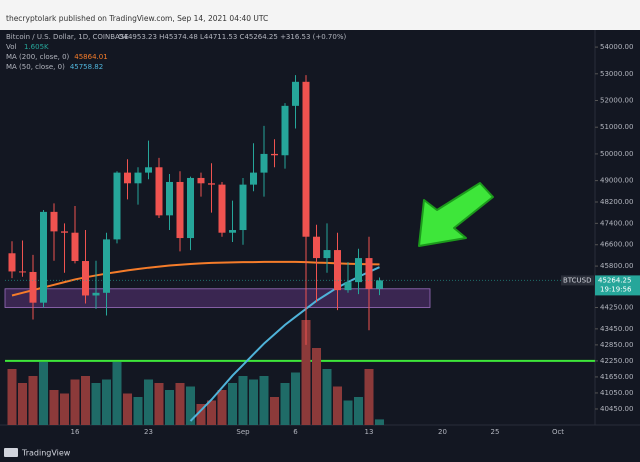  Describe the element at coordinates (558, 432) in the screenshot. I see `x-tick-label: Oct` at that location.